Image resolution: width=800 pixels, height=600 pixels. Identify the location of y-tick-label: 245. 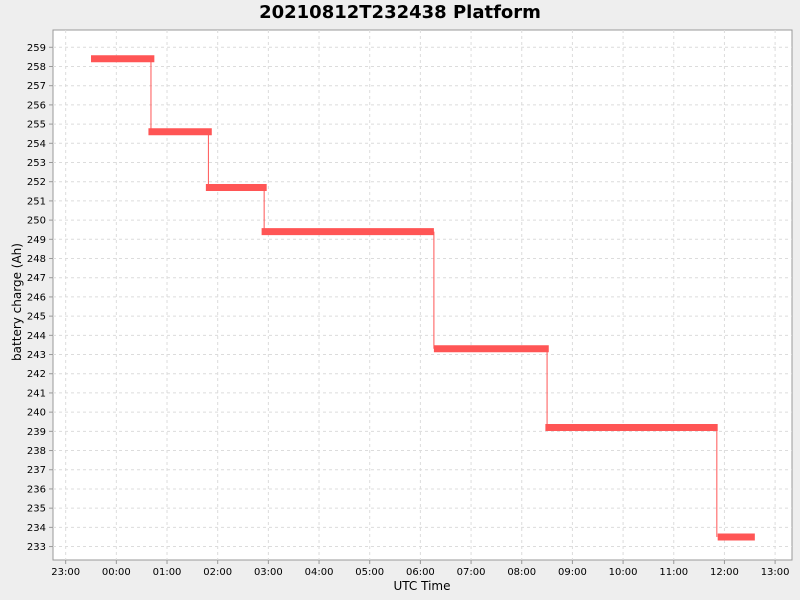
(36, 317).